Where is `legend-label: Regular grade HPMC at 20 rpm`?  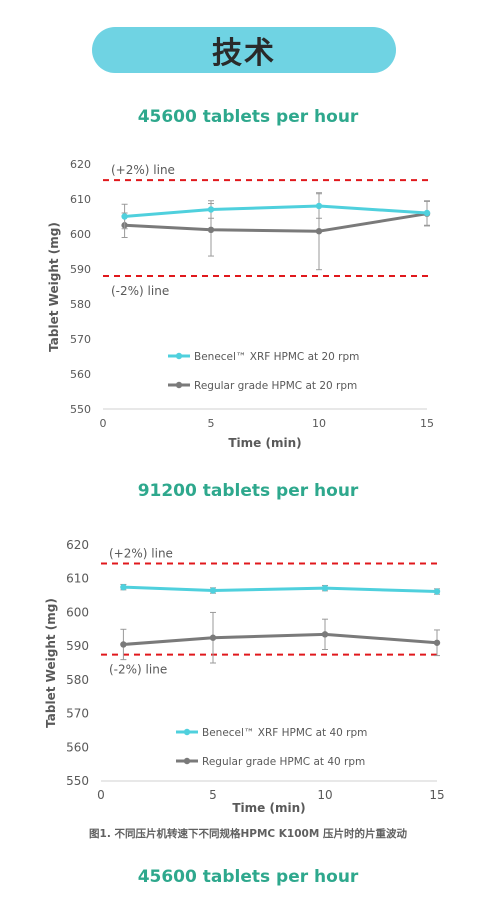
legend-label: Regular grade HPMC at 20 rpm is located at coordinates (275, 386).